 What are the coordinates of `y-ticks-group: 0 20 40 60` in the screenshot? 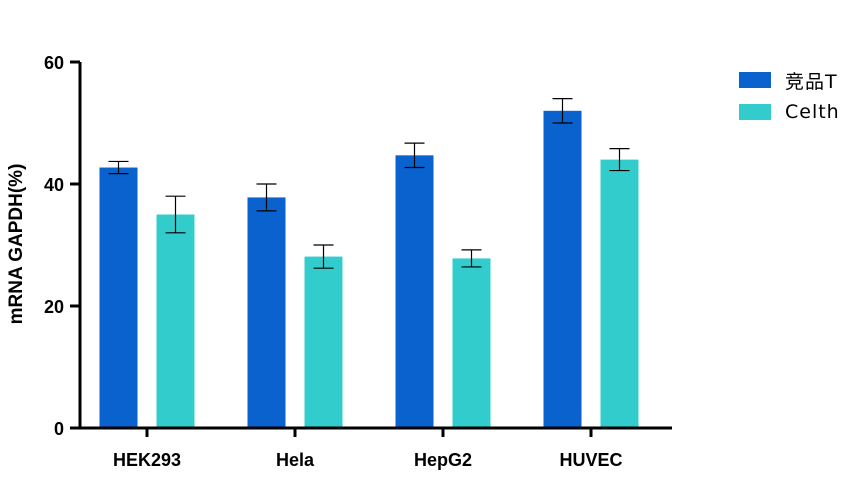 It's located at (62, 246).